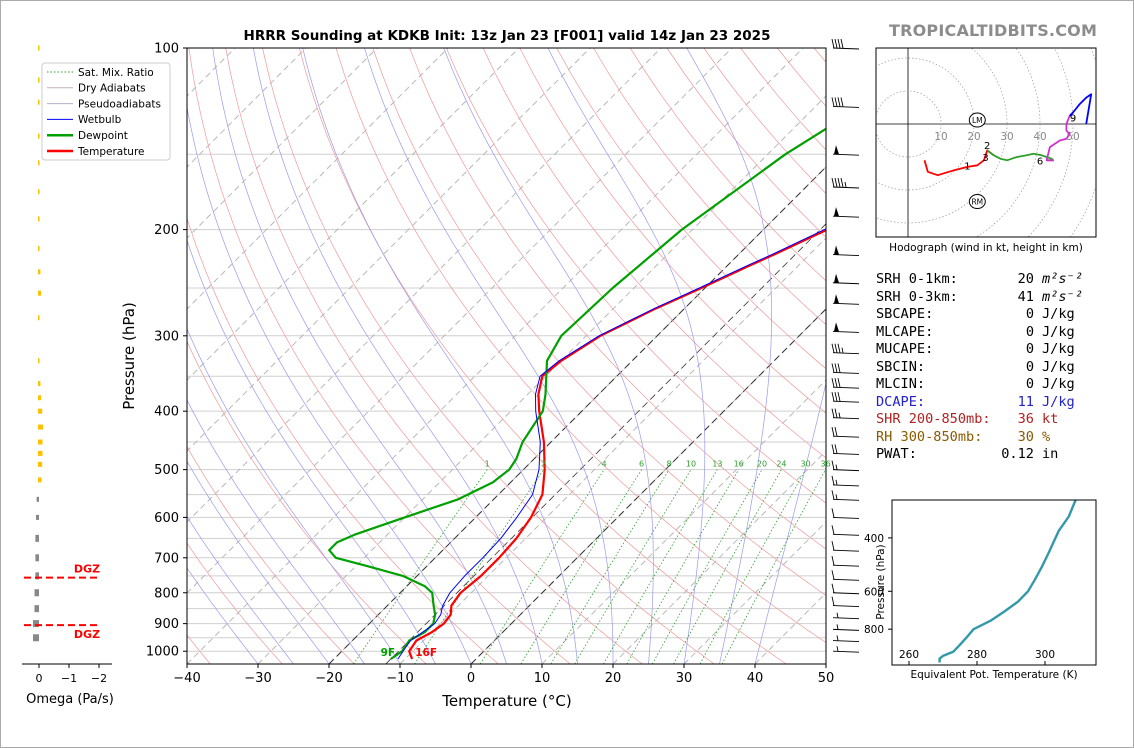 This screenshot has width=1134, height=748. I want to click on theta-e-profile-line, so click(1007, 581).